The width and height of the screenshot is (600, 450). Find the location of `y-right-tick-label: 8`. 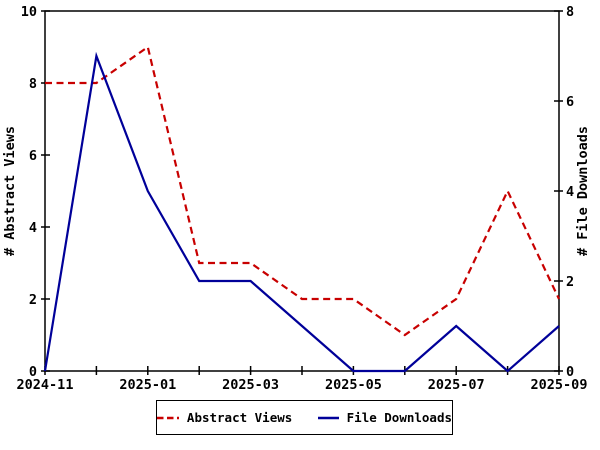

y-right-tick-label: 8 is located at coordinates (570, 12).